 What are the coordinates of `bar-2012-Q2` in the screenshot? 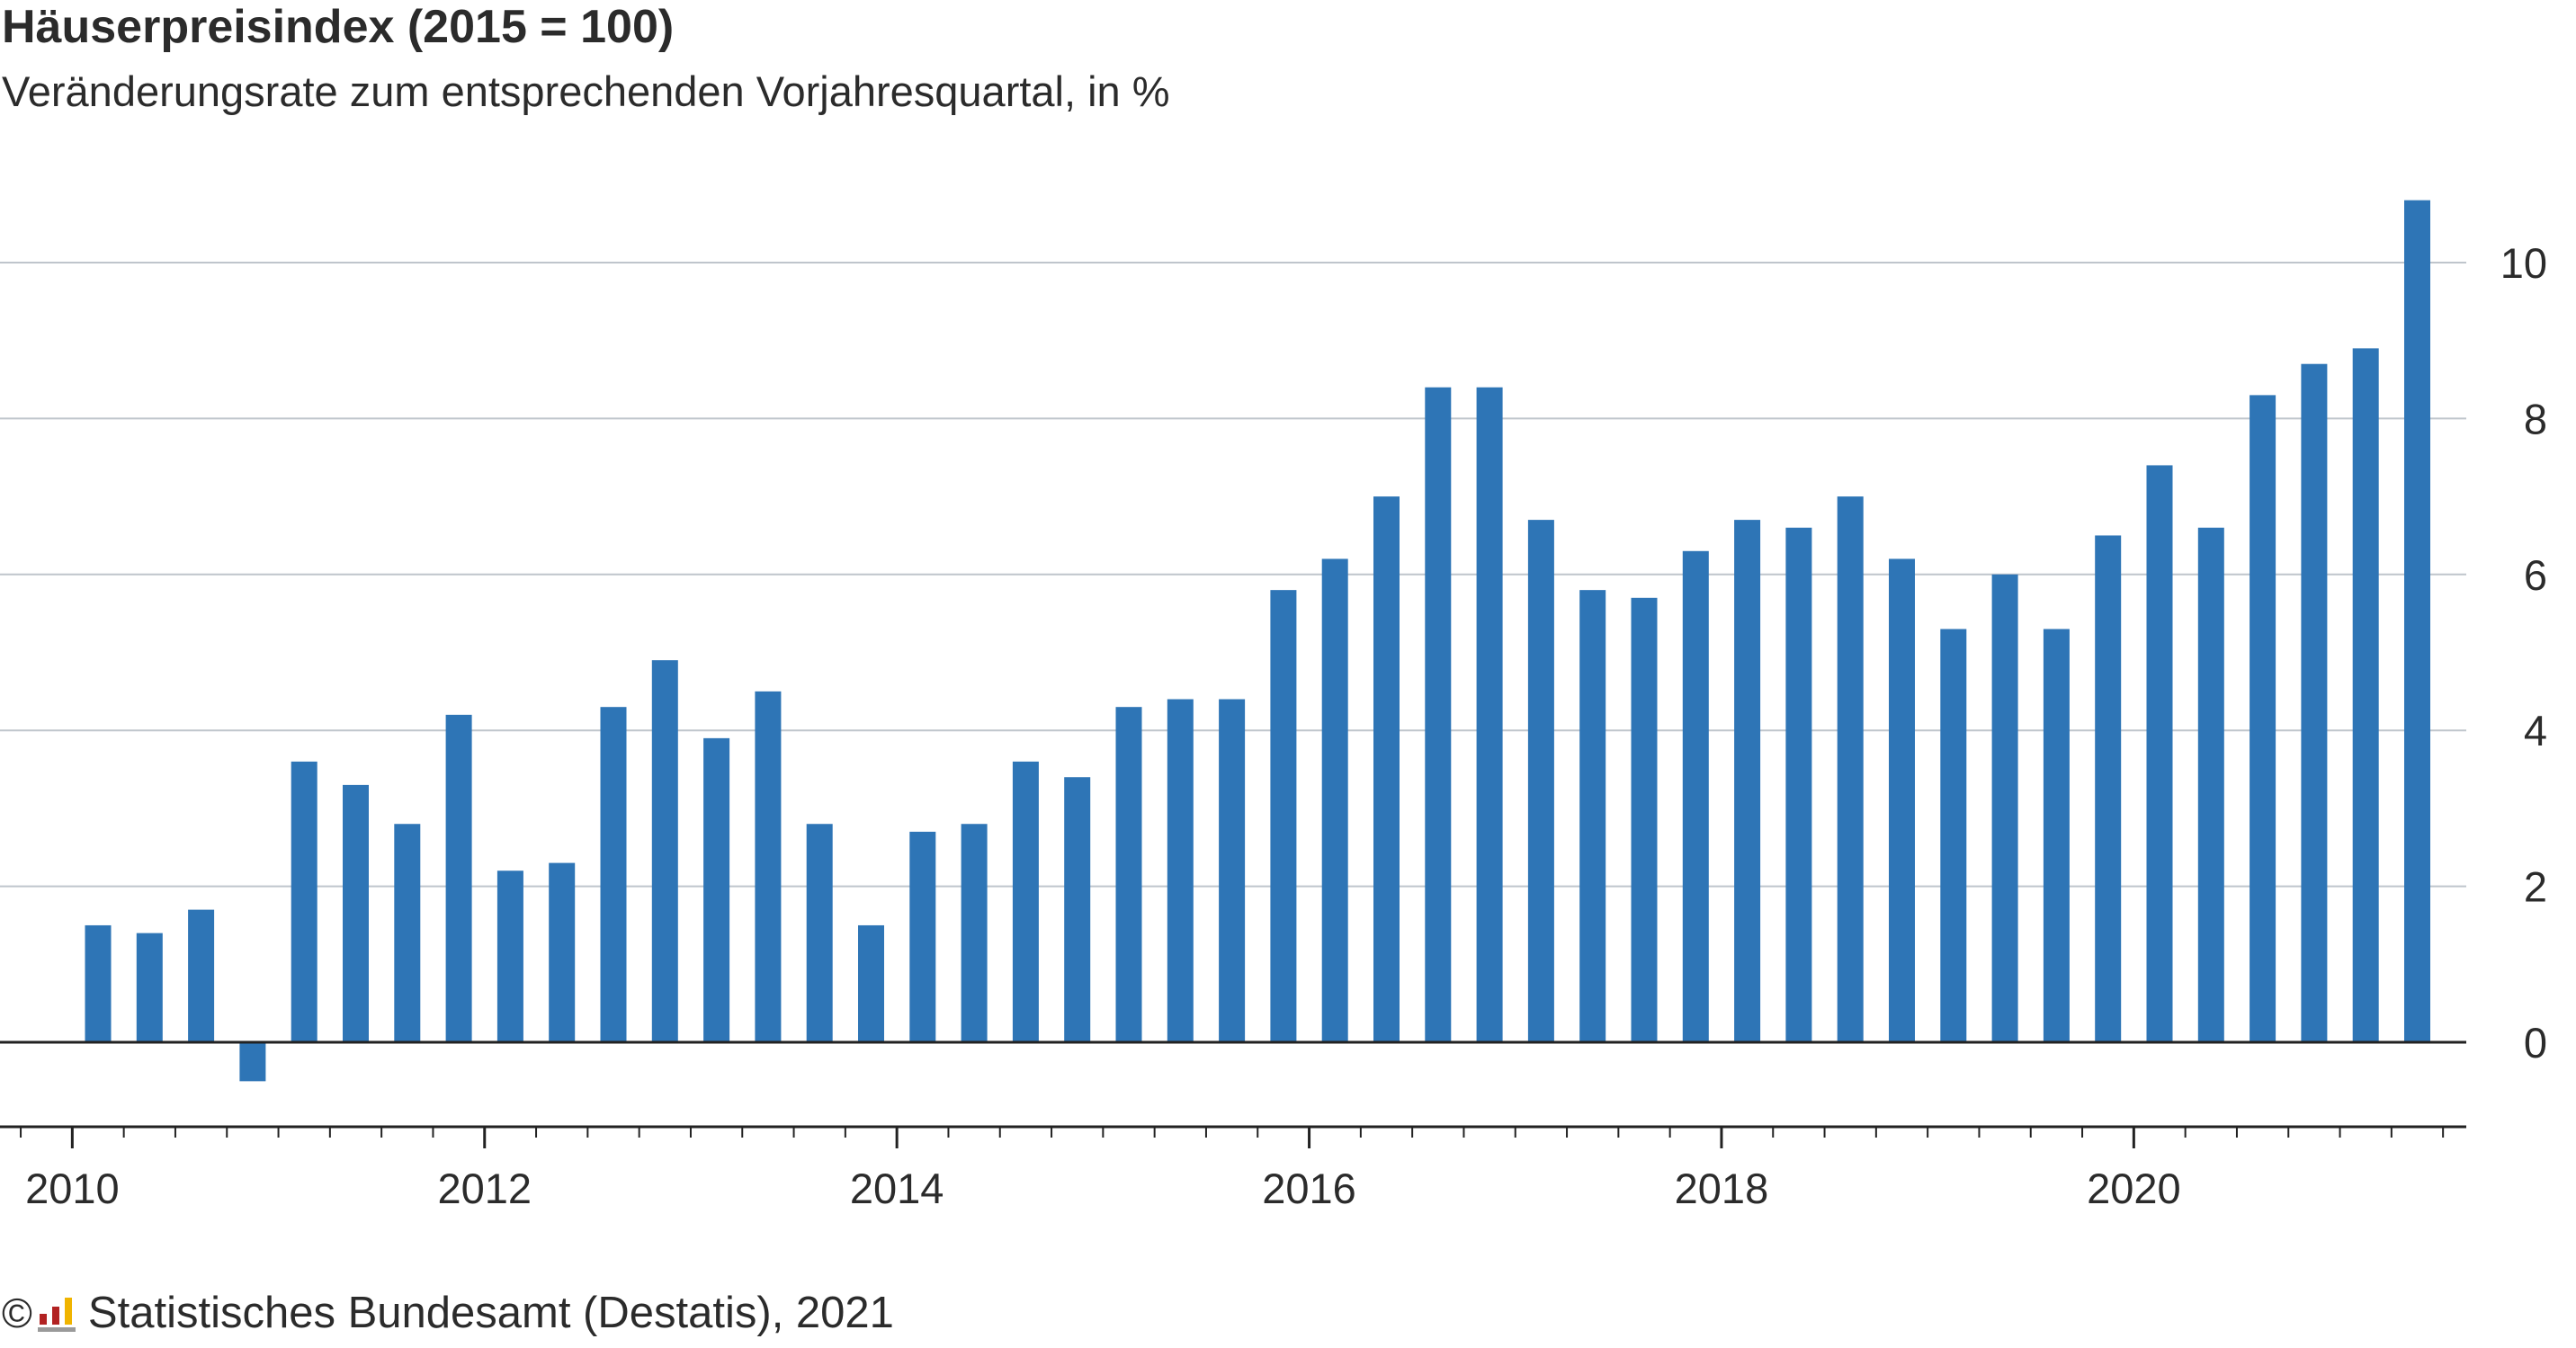 It's located at (562, 952).